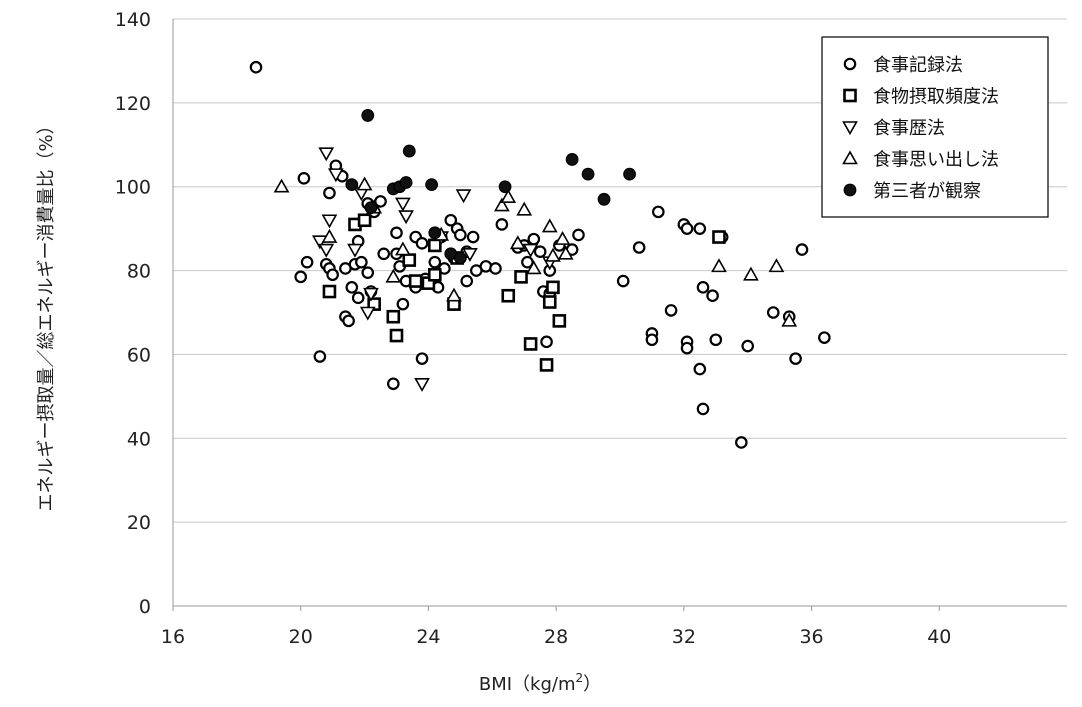 This screenshot has height=707, width=1082. What do you see at coordinates (145, 607) in the screenshot?
I see `y-tick-label: 0` at bounding box center [145, 607].